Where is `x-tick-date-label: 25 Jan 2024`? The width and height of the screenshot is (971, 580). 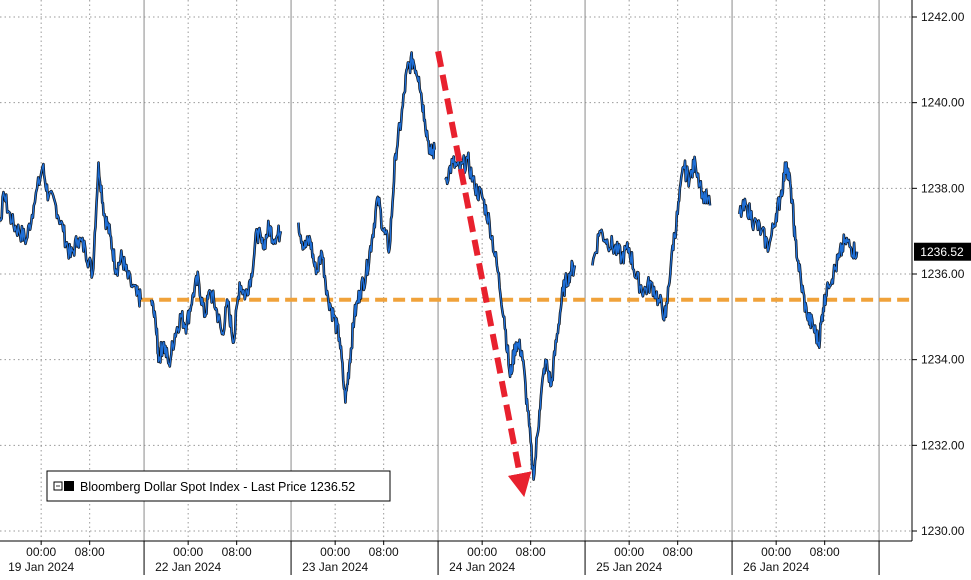
x-tick-date-label: 25 Jan 2024 is located at coordinates (629, 567).